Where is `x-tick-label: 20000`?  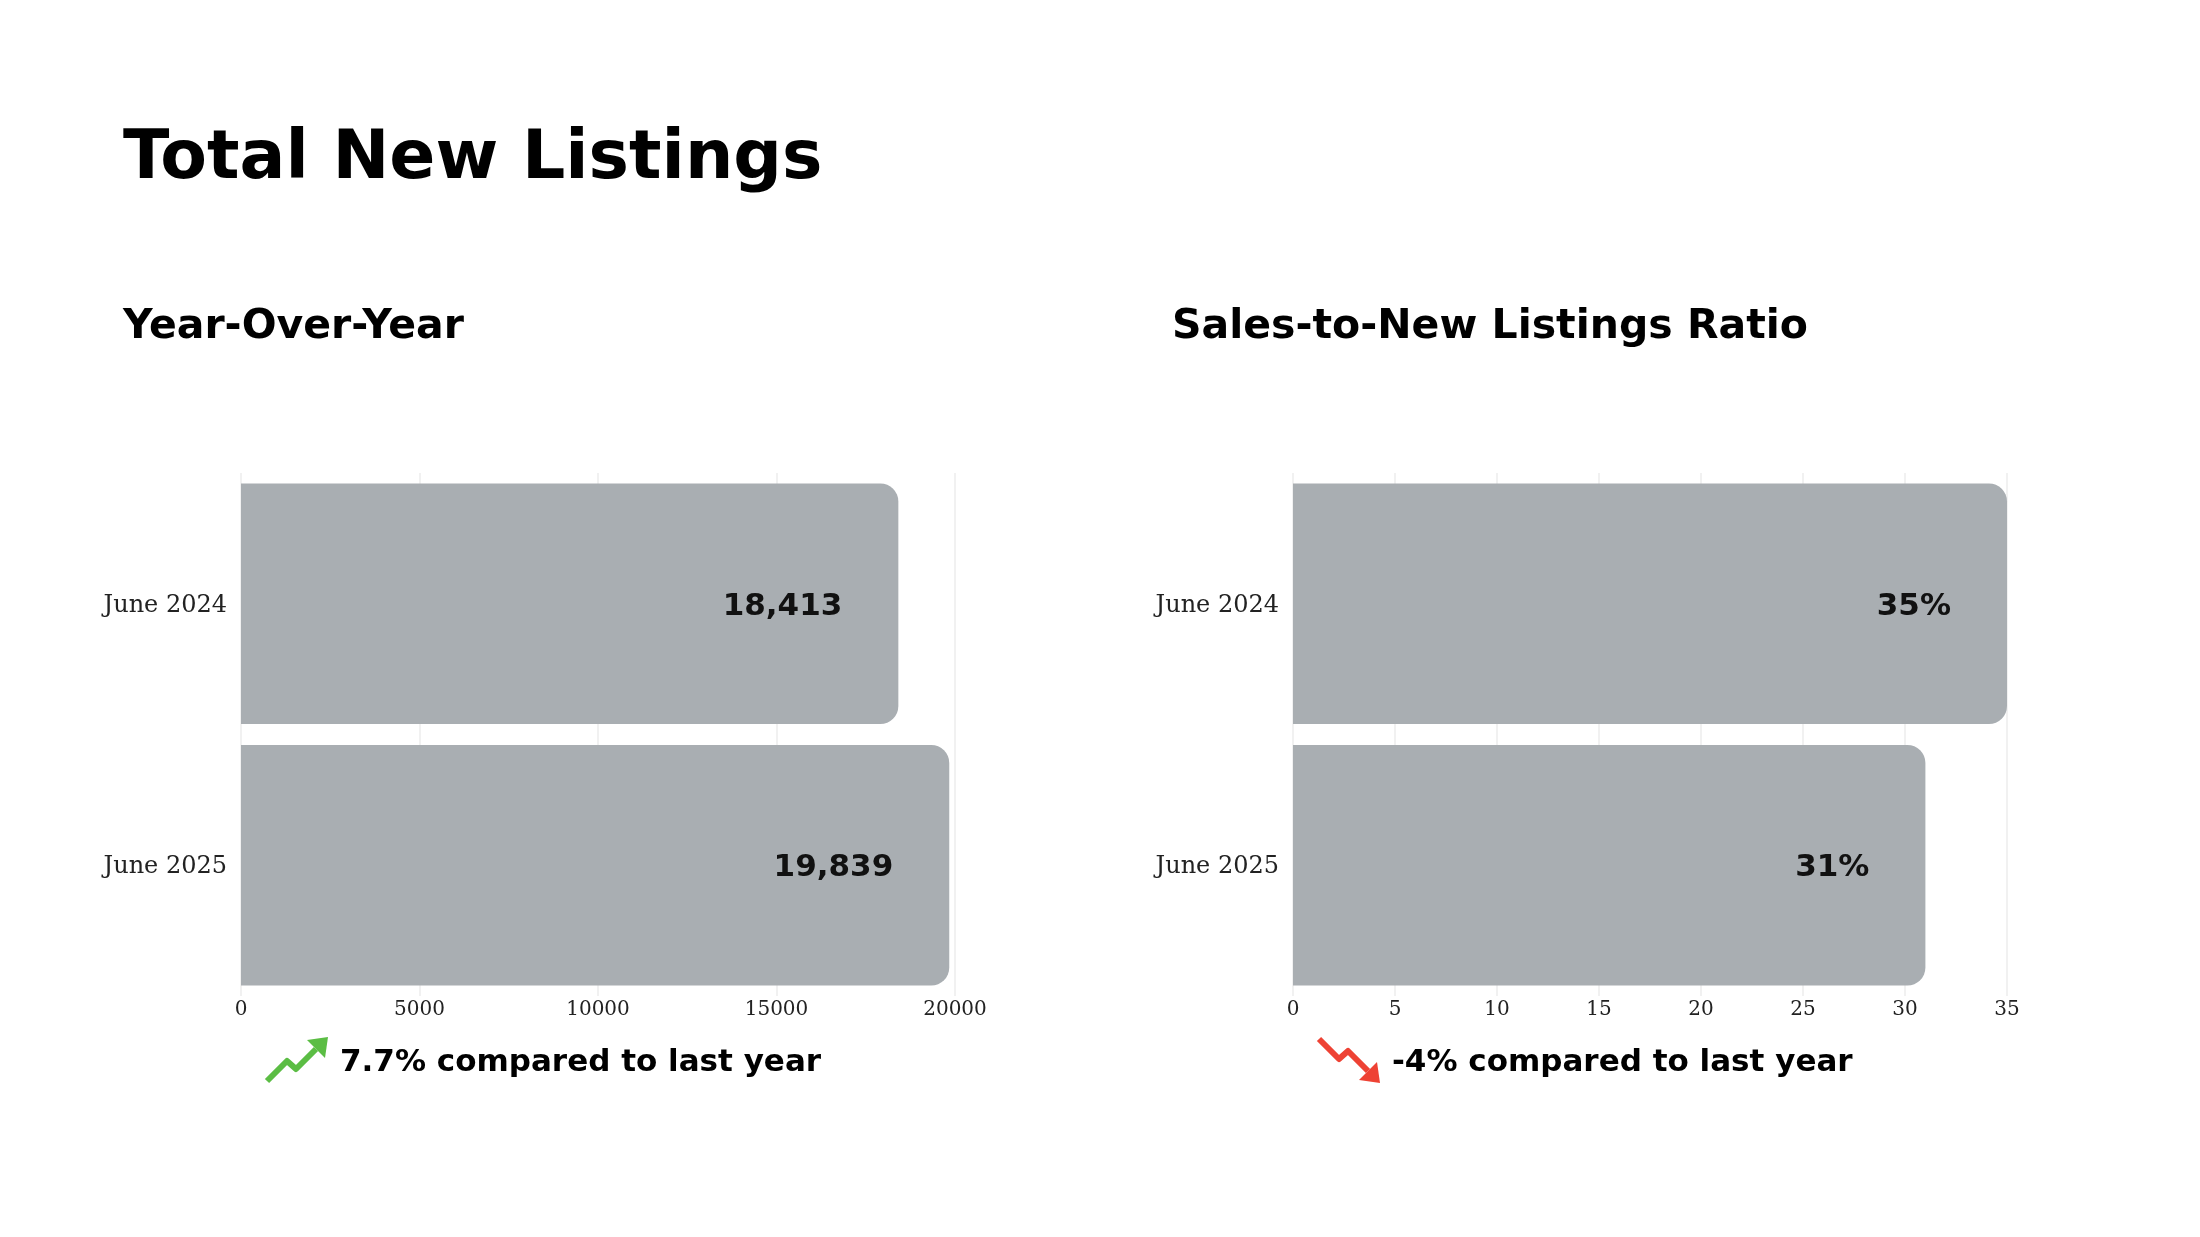 x-tick-label: 20000 is located at coordinates (955, 1008).